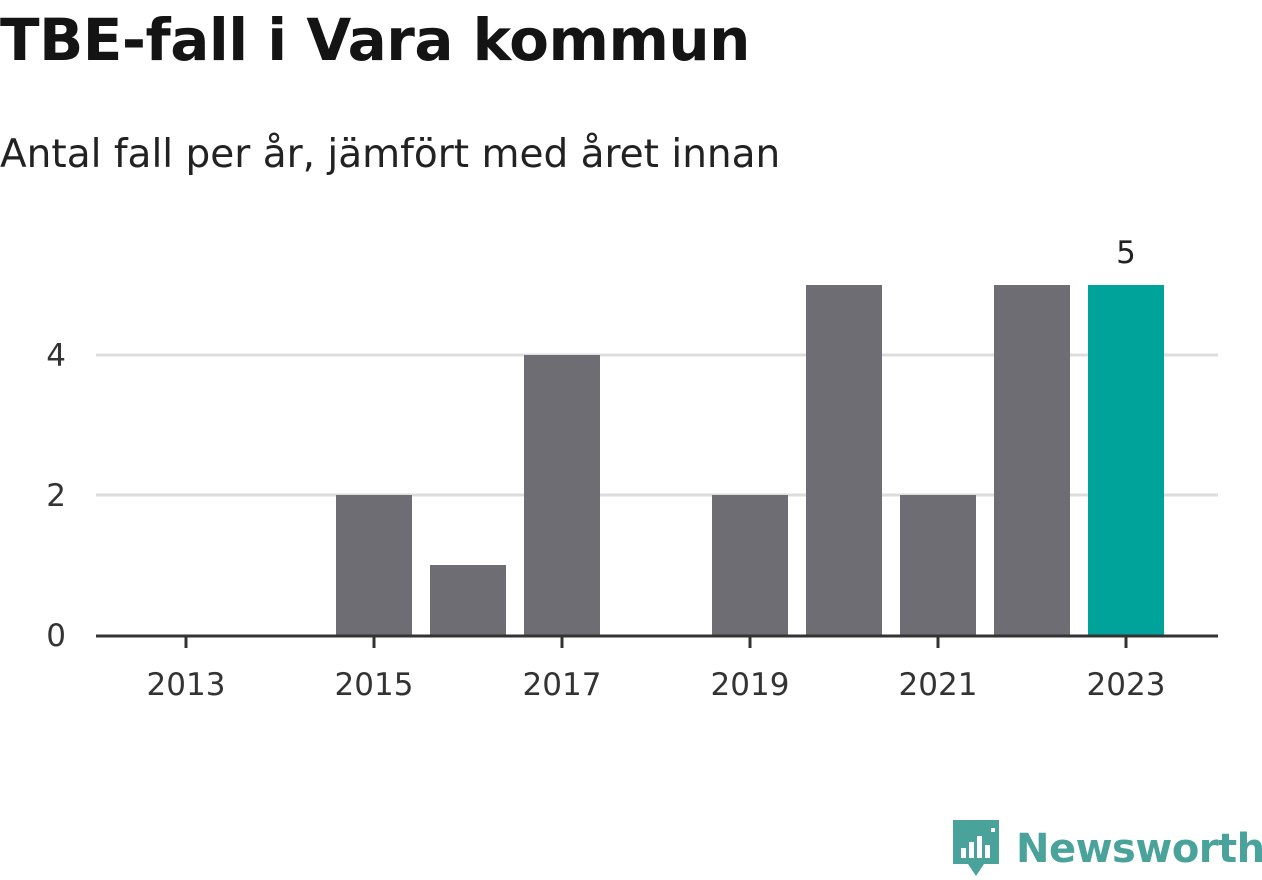 Image resolution: width=1262 pixels, height=880 pixels. Describe the element at coordinates (374, 685) in the screenshot. I see `x-tick-label: 2015` at that location.